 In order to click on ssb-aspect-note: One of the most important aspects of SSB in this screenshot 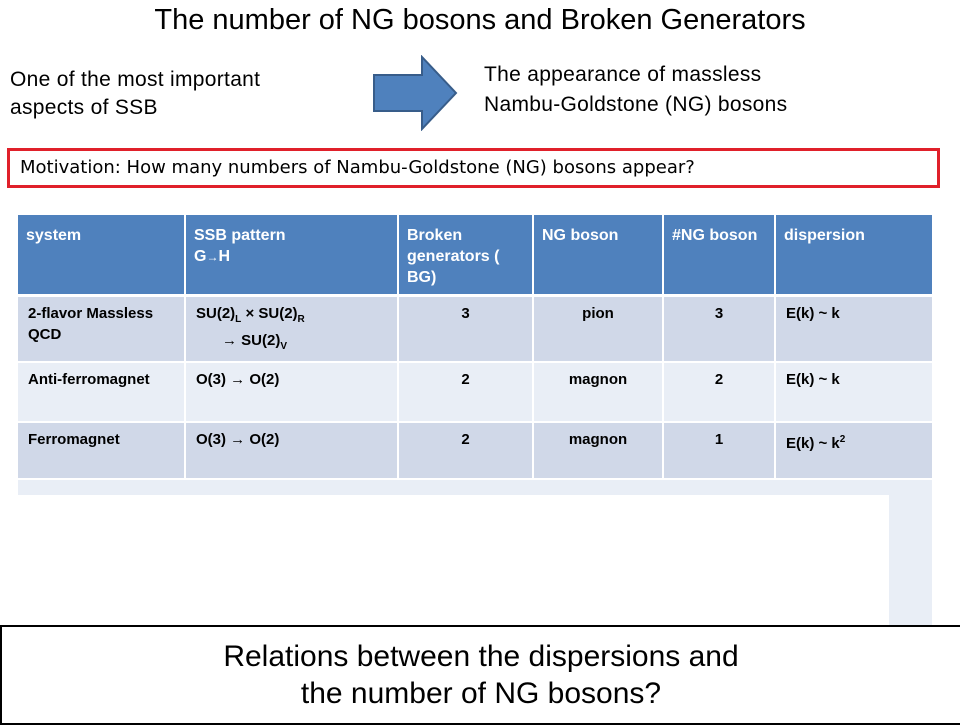, I will do `click(135, 94)`.